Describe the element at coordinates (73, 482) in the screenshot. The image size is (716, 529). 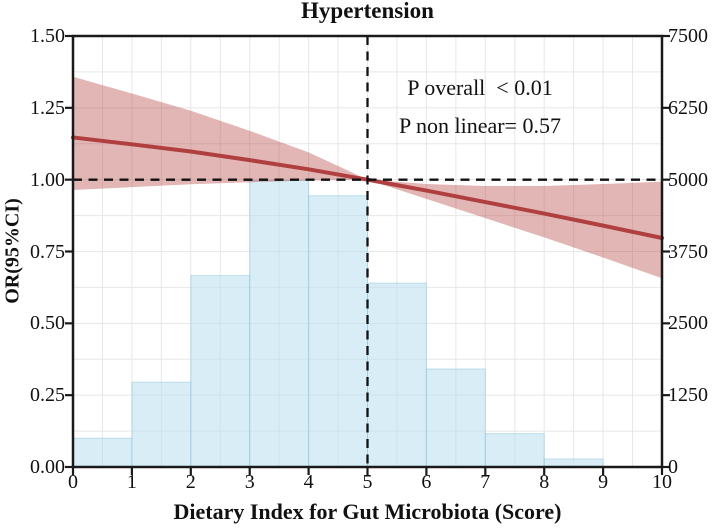
I see `x-tick-label: 0` at that location.